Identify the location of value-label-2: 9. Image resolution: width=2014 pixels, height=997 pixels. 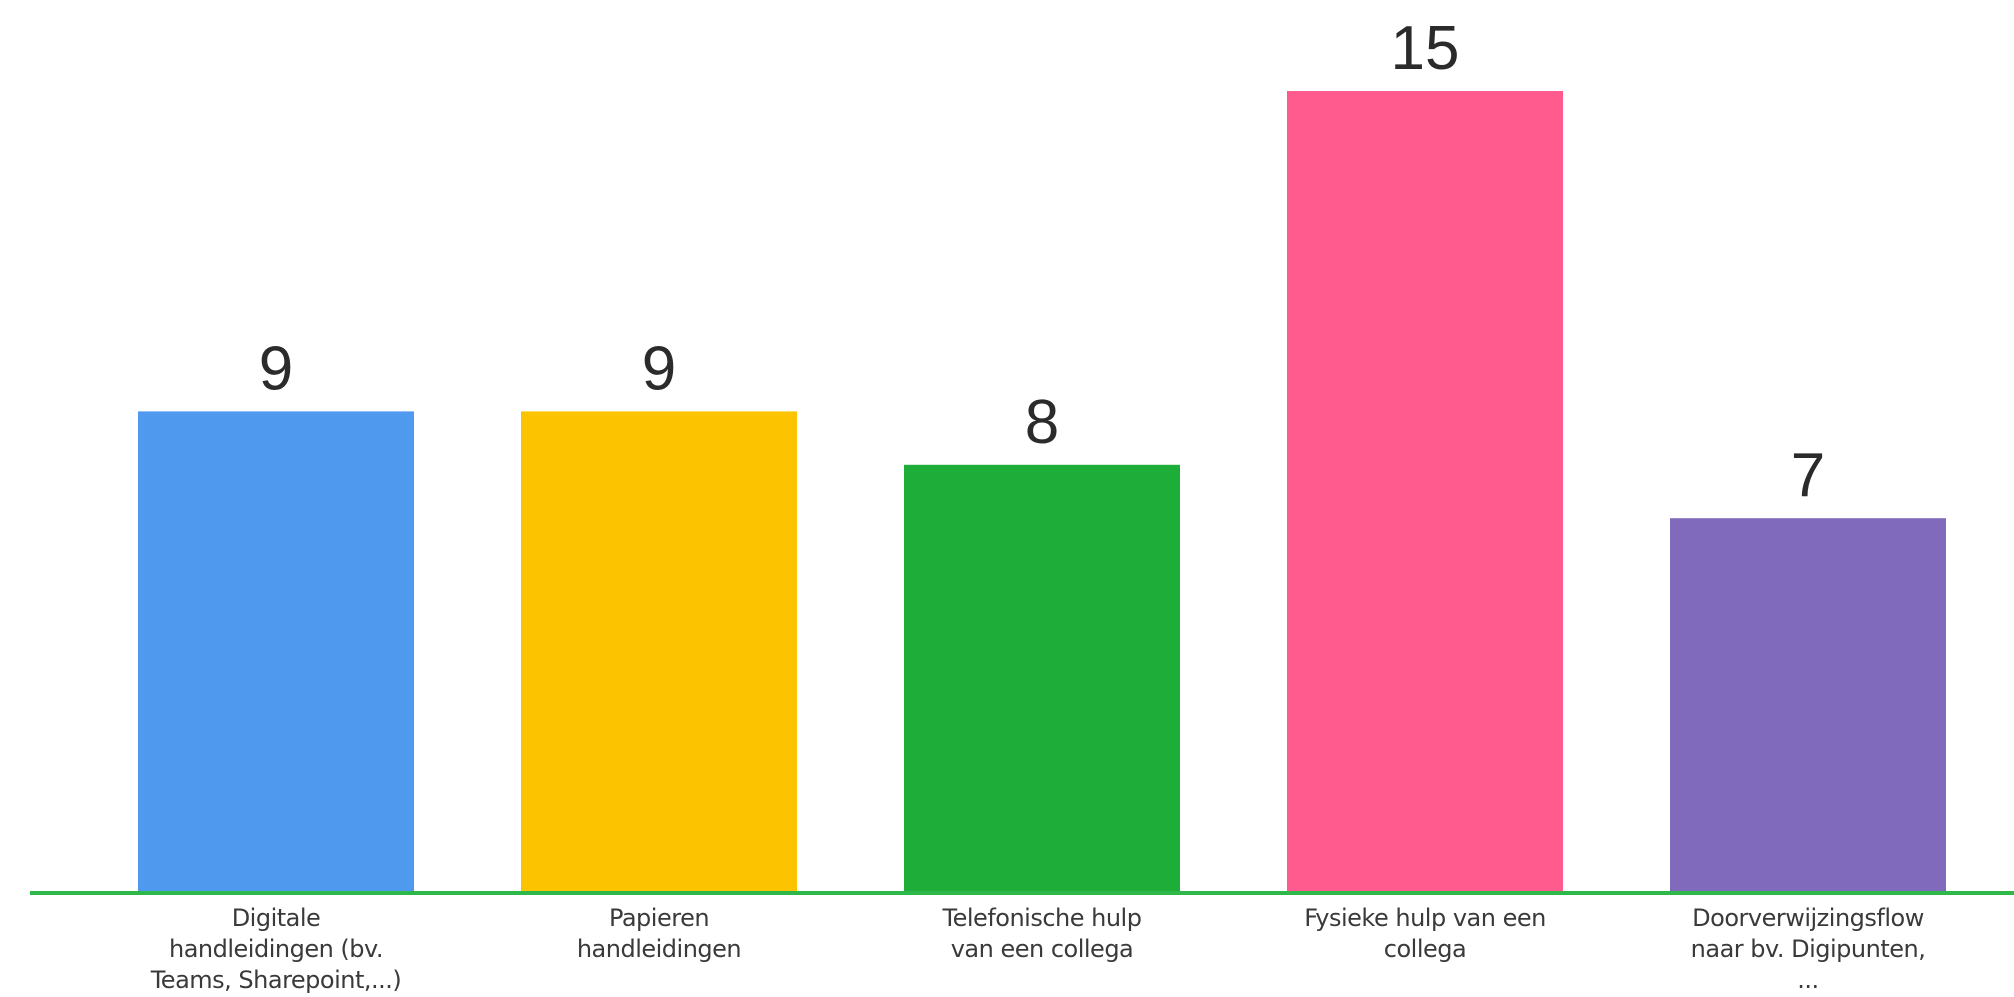
(659, 368).